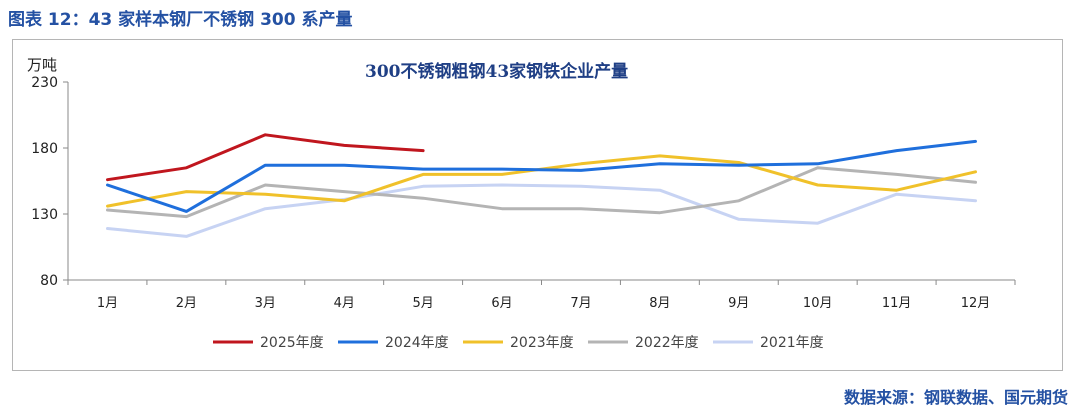  Describe the element at coordinates (44, 83) in the screenshot. I see `y-tick-label: 230` at that location.